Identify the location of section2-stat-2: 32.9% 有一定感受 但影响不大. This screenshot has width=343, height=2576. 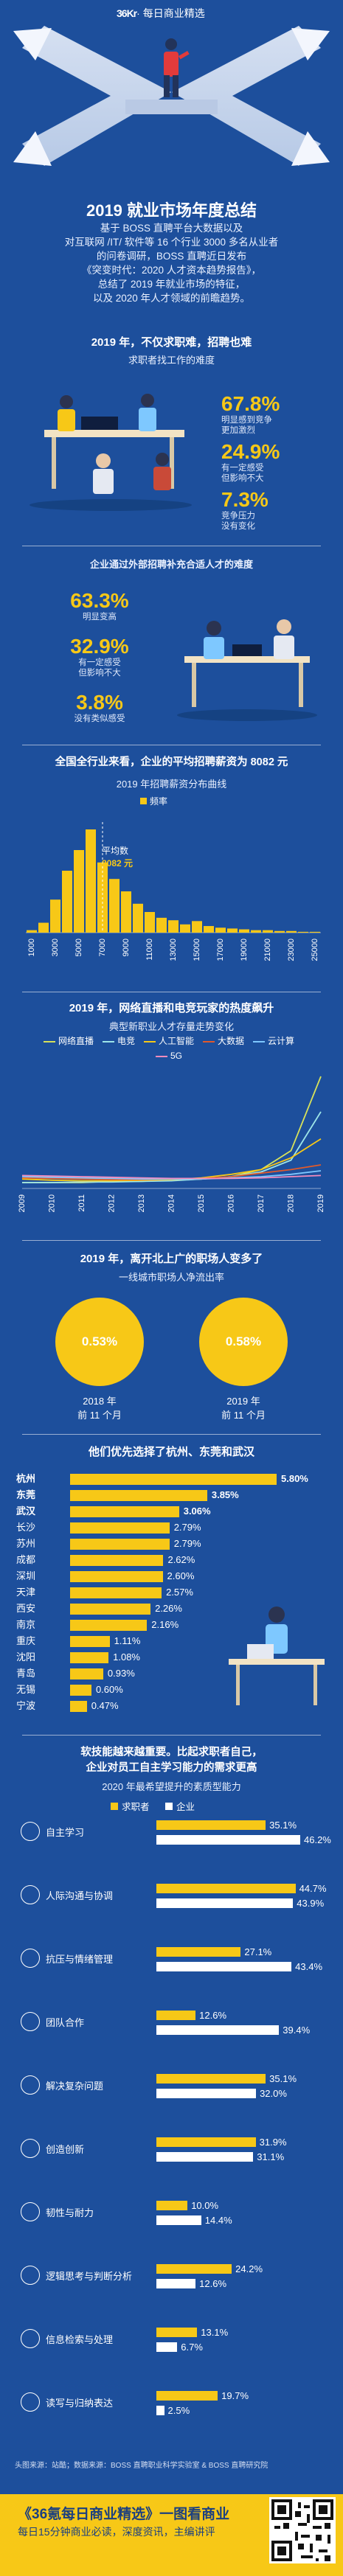
(99, 657).